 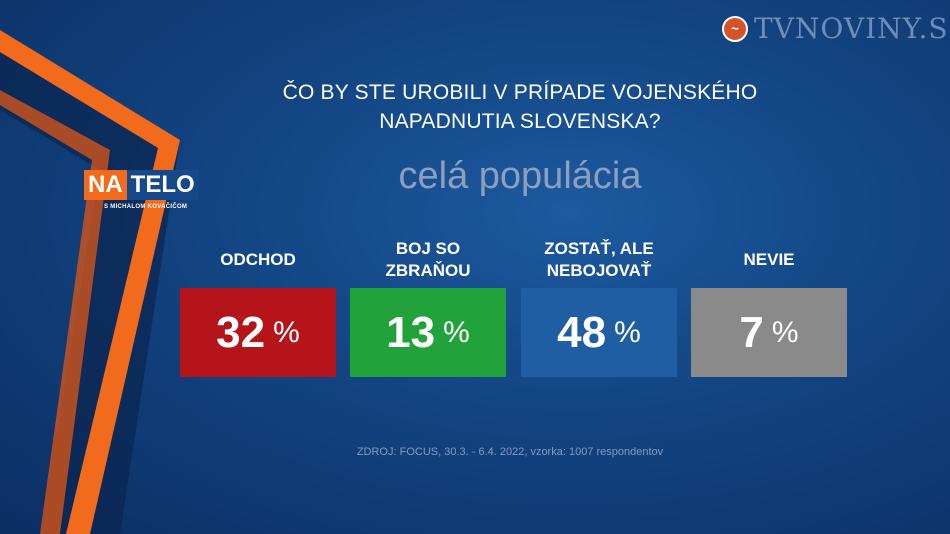 I want to click on show-subtitle: S MICHALOM KOVAČIČOM, so click(x=146, y=207).